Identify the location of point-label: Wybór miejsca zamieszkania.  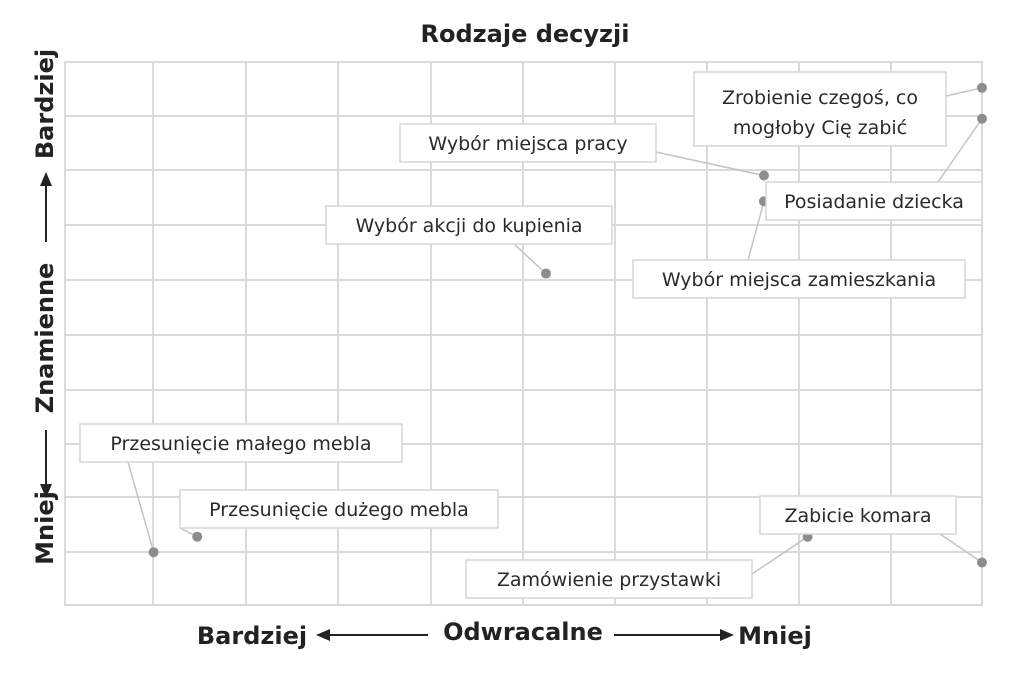
(799, 279).